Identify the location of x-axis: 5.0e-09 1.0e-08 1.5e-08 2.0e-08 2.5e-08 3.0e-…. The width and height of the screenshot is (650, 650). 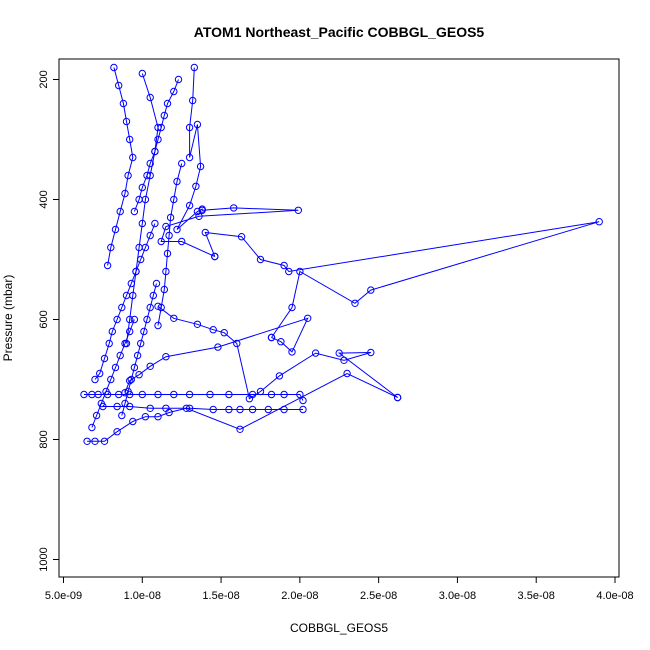
(339, 589).